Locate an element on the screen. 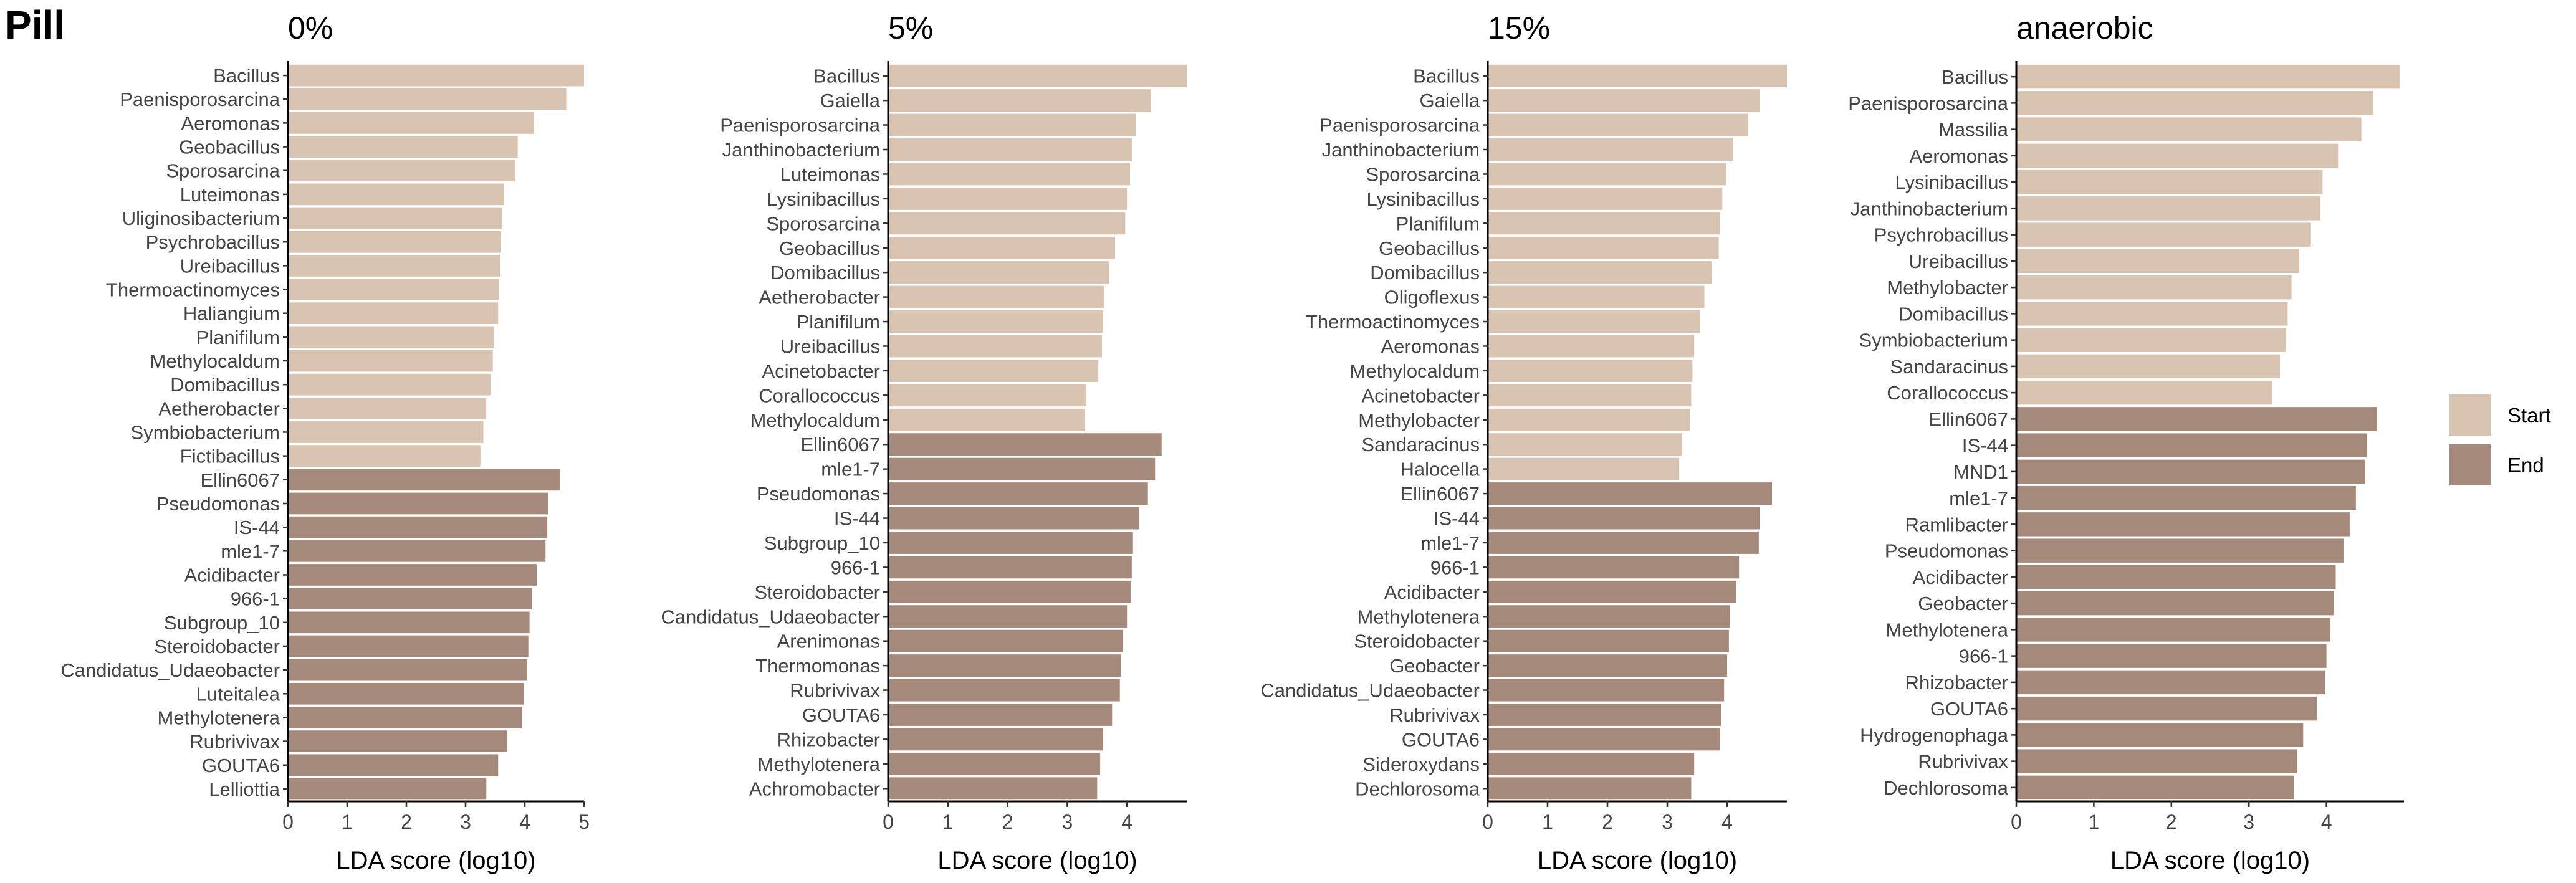 This screenshot has height=883, width=2576. category-label: Haliangium is located at coordinates (231, 314).